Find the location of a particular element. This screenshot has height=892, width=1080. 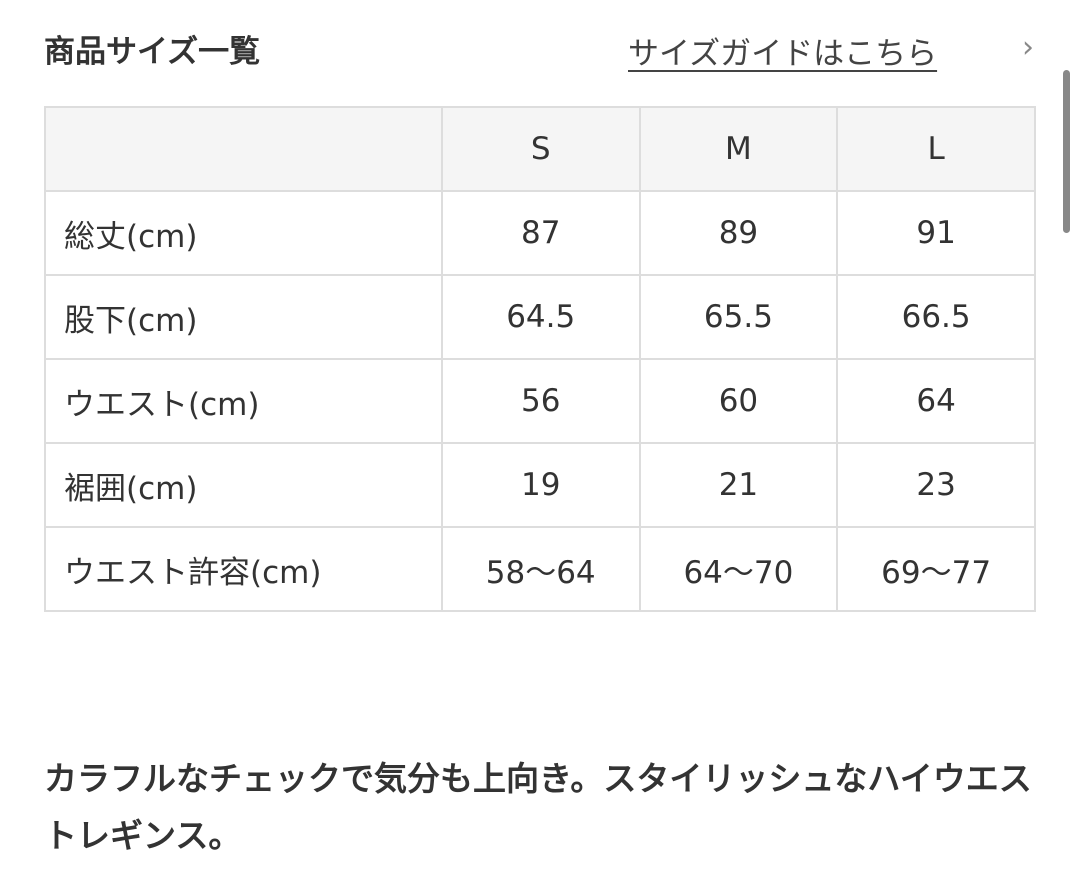

chevron-right-icon: › is located at coordinates (1028, 47).